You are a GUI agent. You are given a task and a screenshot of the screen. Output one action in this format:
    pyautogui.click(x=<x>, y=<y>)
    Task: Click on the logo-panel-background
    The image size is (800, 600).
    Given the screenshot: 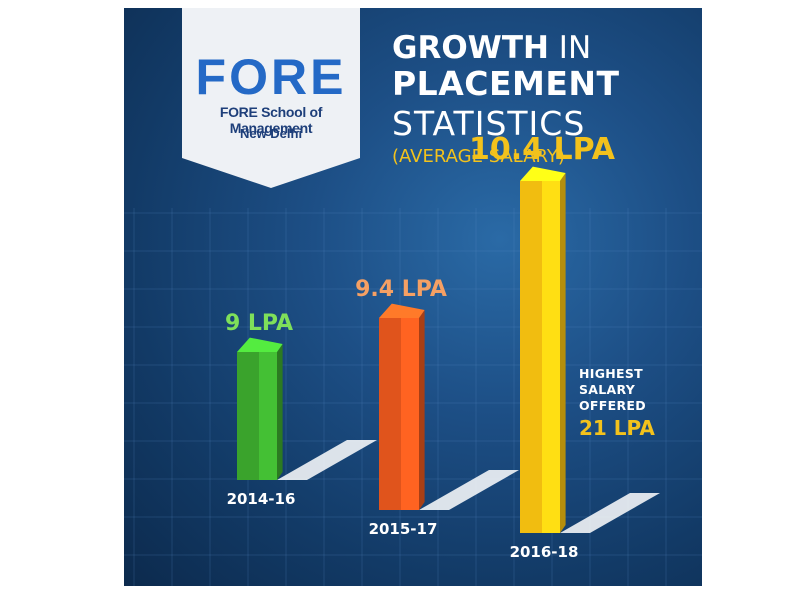 What is the action you would take?
    pyautogui.click(x=271, y=98)
    